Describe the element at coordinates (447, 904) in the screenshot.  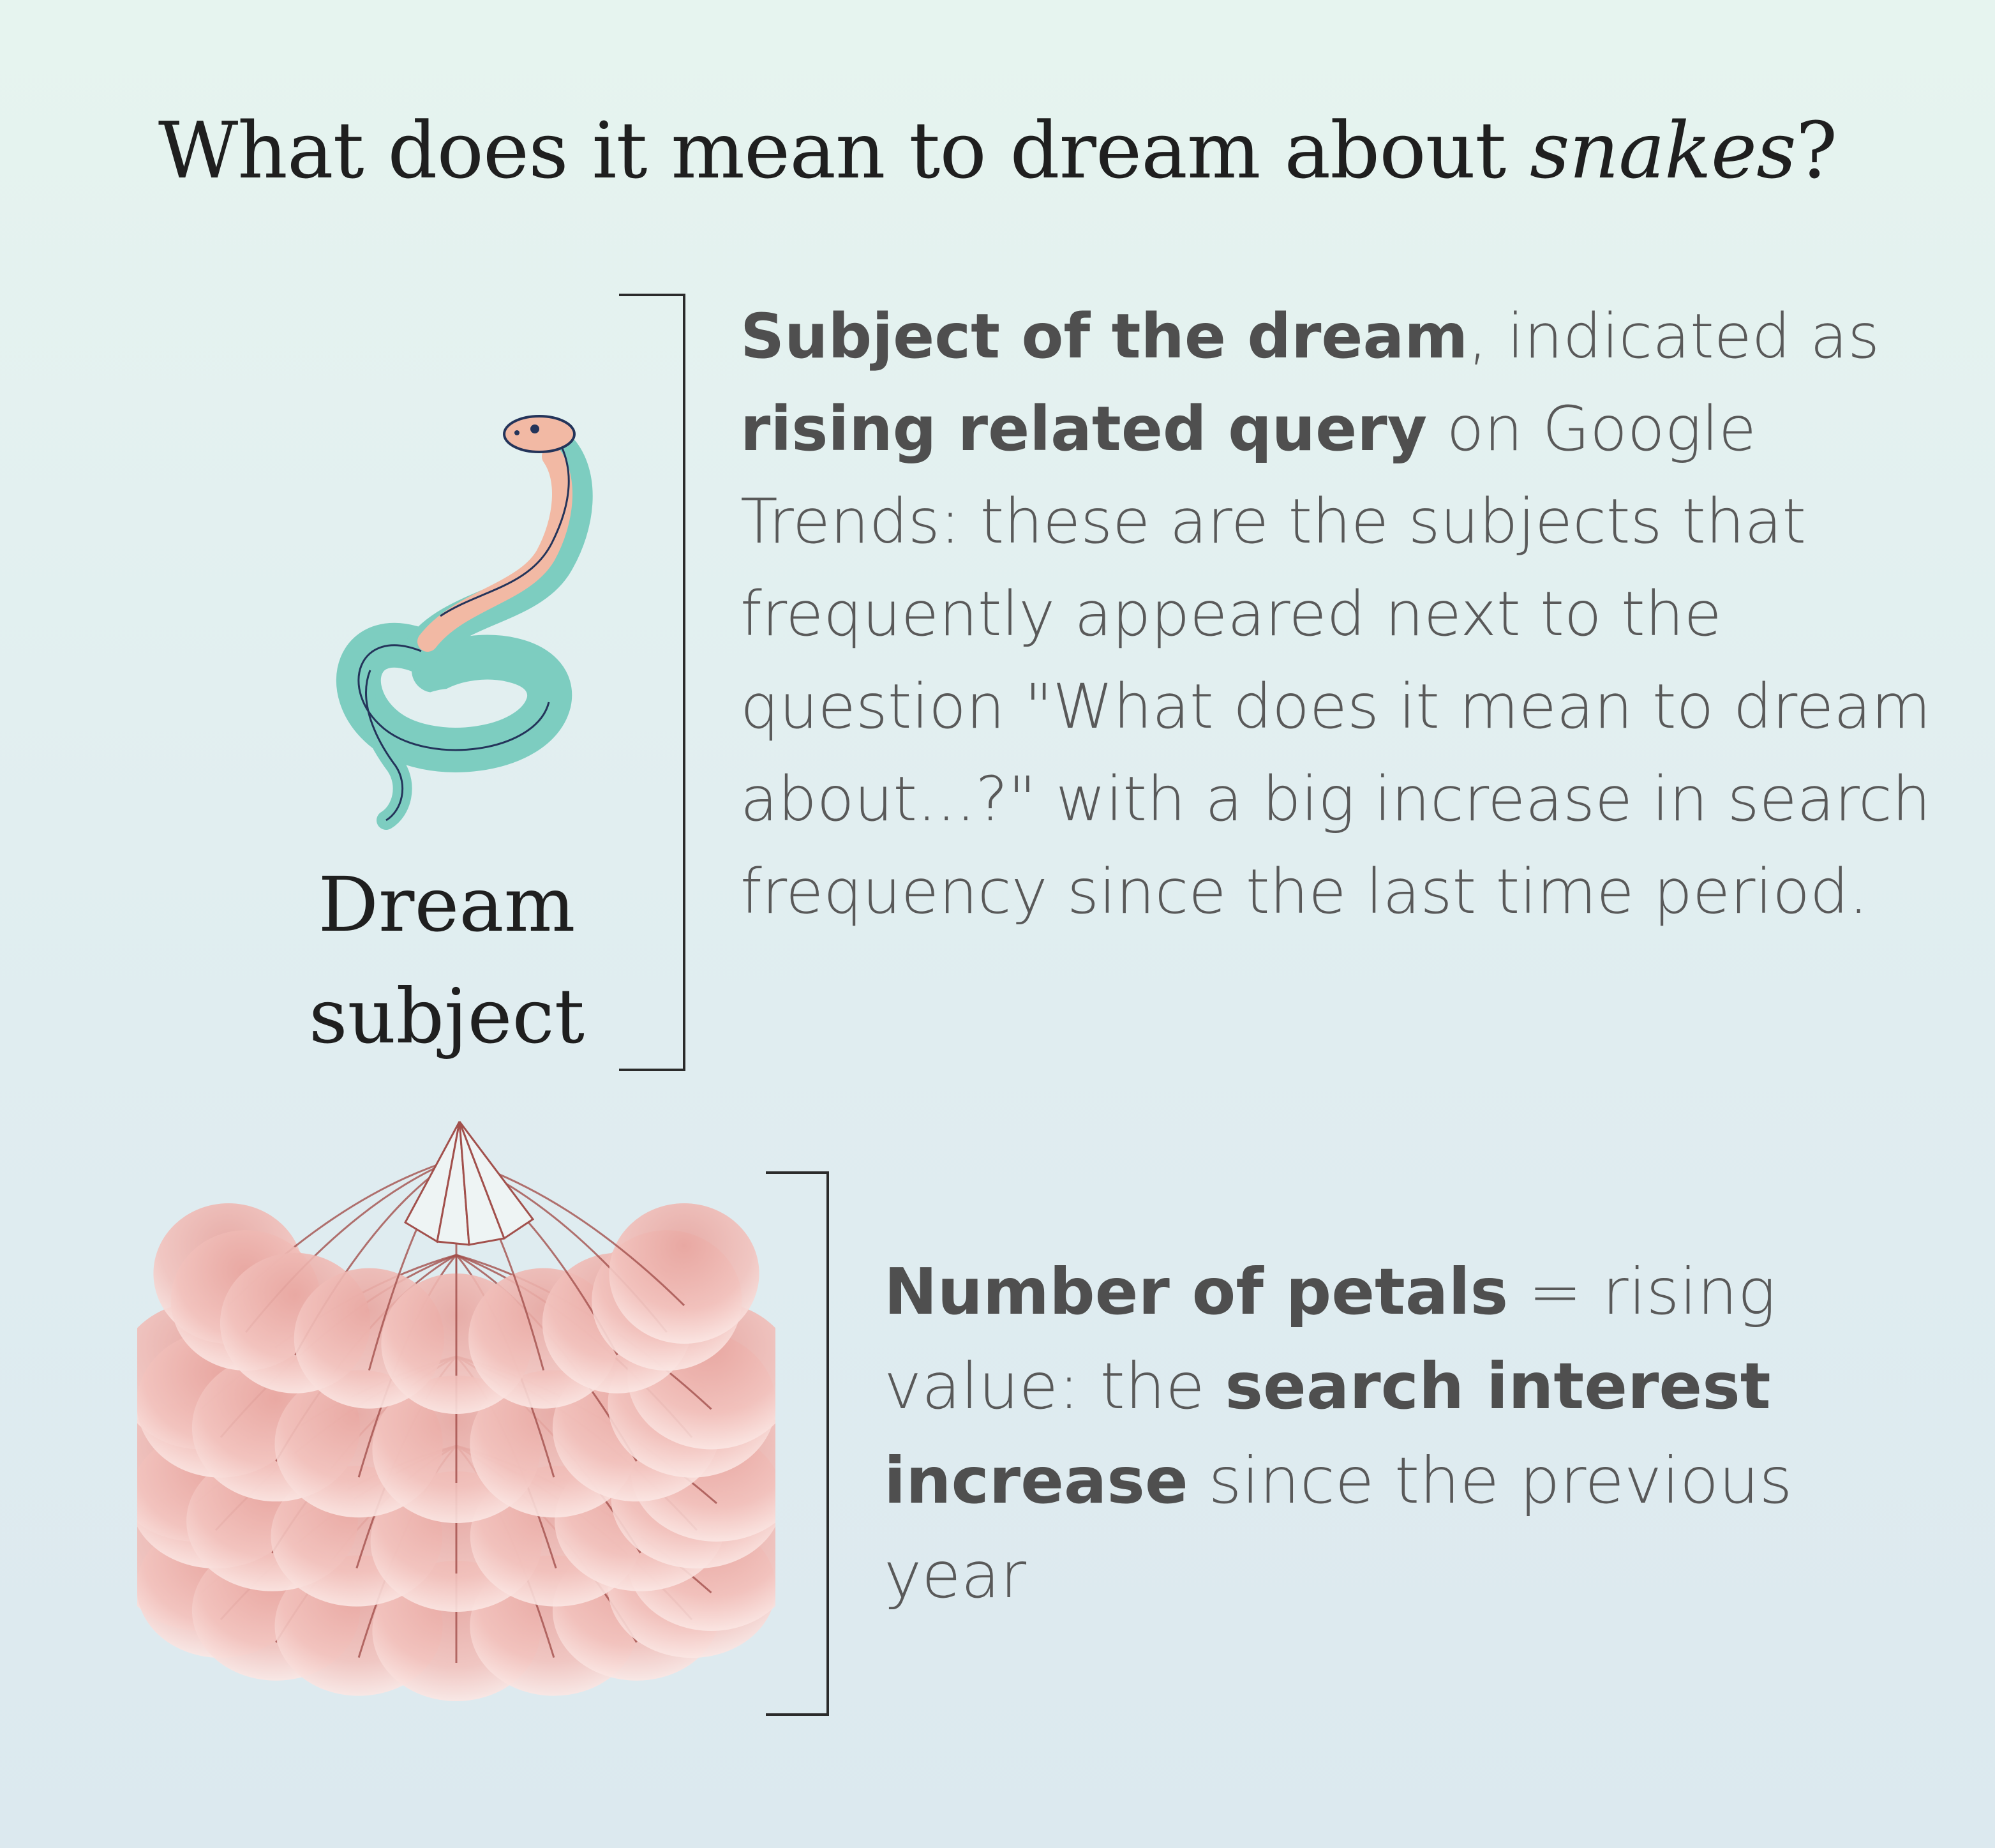
I see `dream-subject-label-line1: Dream` at that location.